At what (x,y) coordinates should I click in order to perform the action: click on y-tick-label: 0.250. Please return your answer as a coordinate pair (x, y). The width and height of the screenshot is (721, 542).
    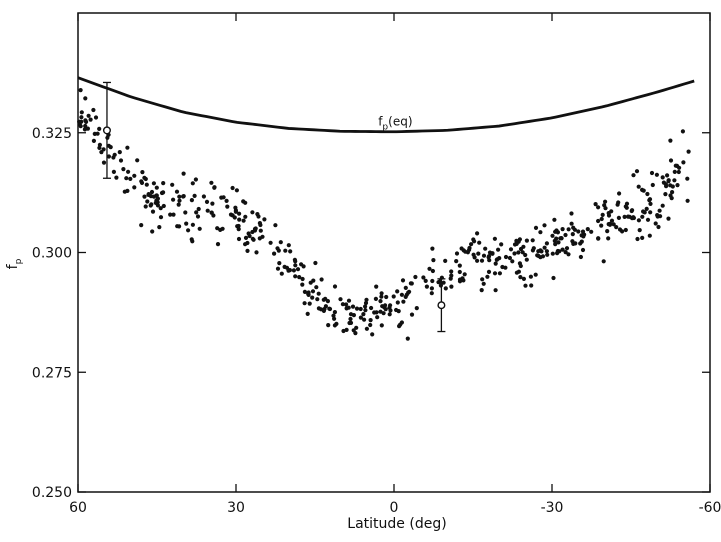
    Looking at the image, I should click on (52, 493).